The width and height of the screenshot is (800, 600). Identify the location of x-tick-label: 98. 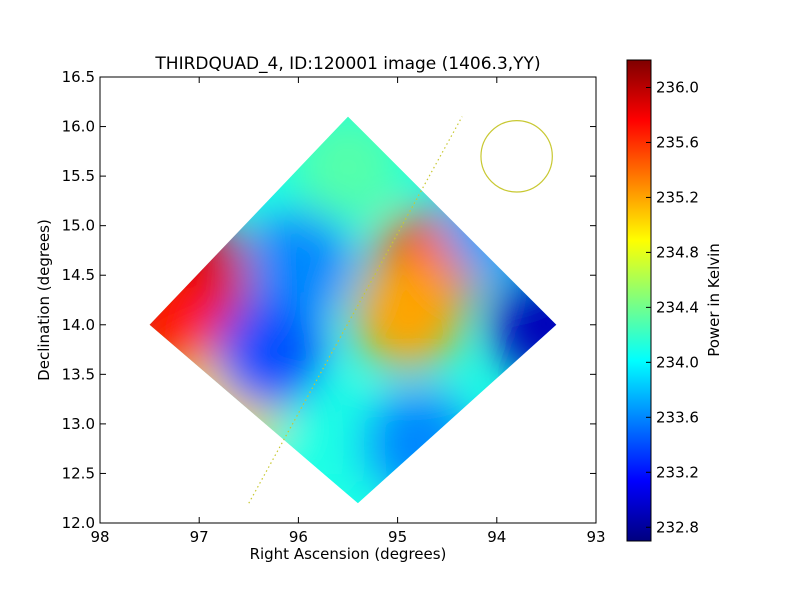
(99, 537).